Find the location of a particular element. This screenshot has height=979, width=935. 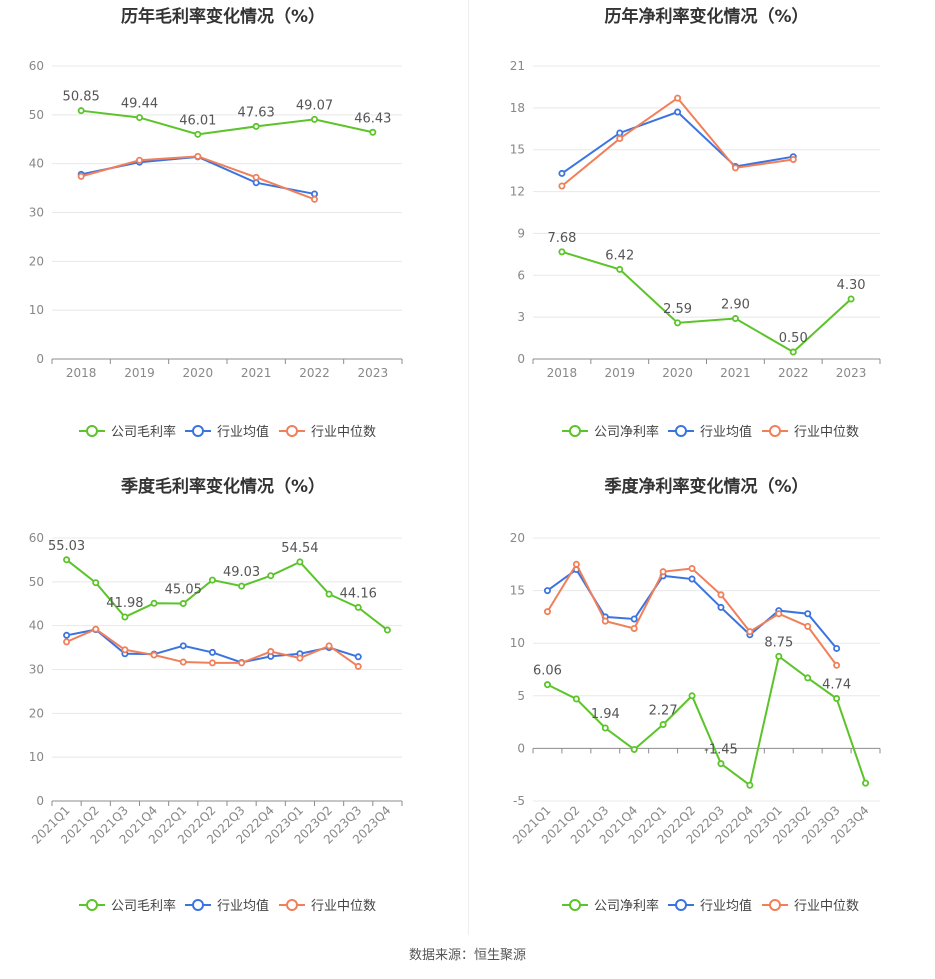

legend-item-company: 公司毛利率 is located at coordinates (127, 432).